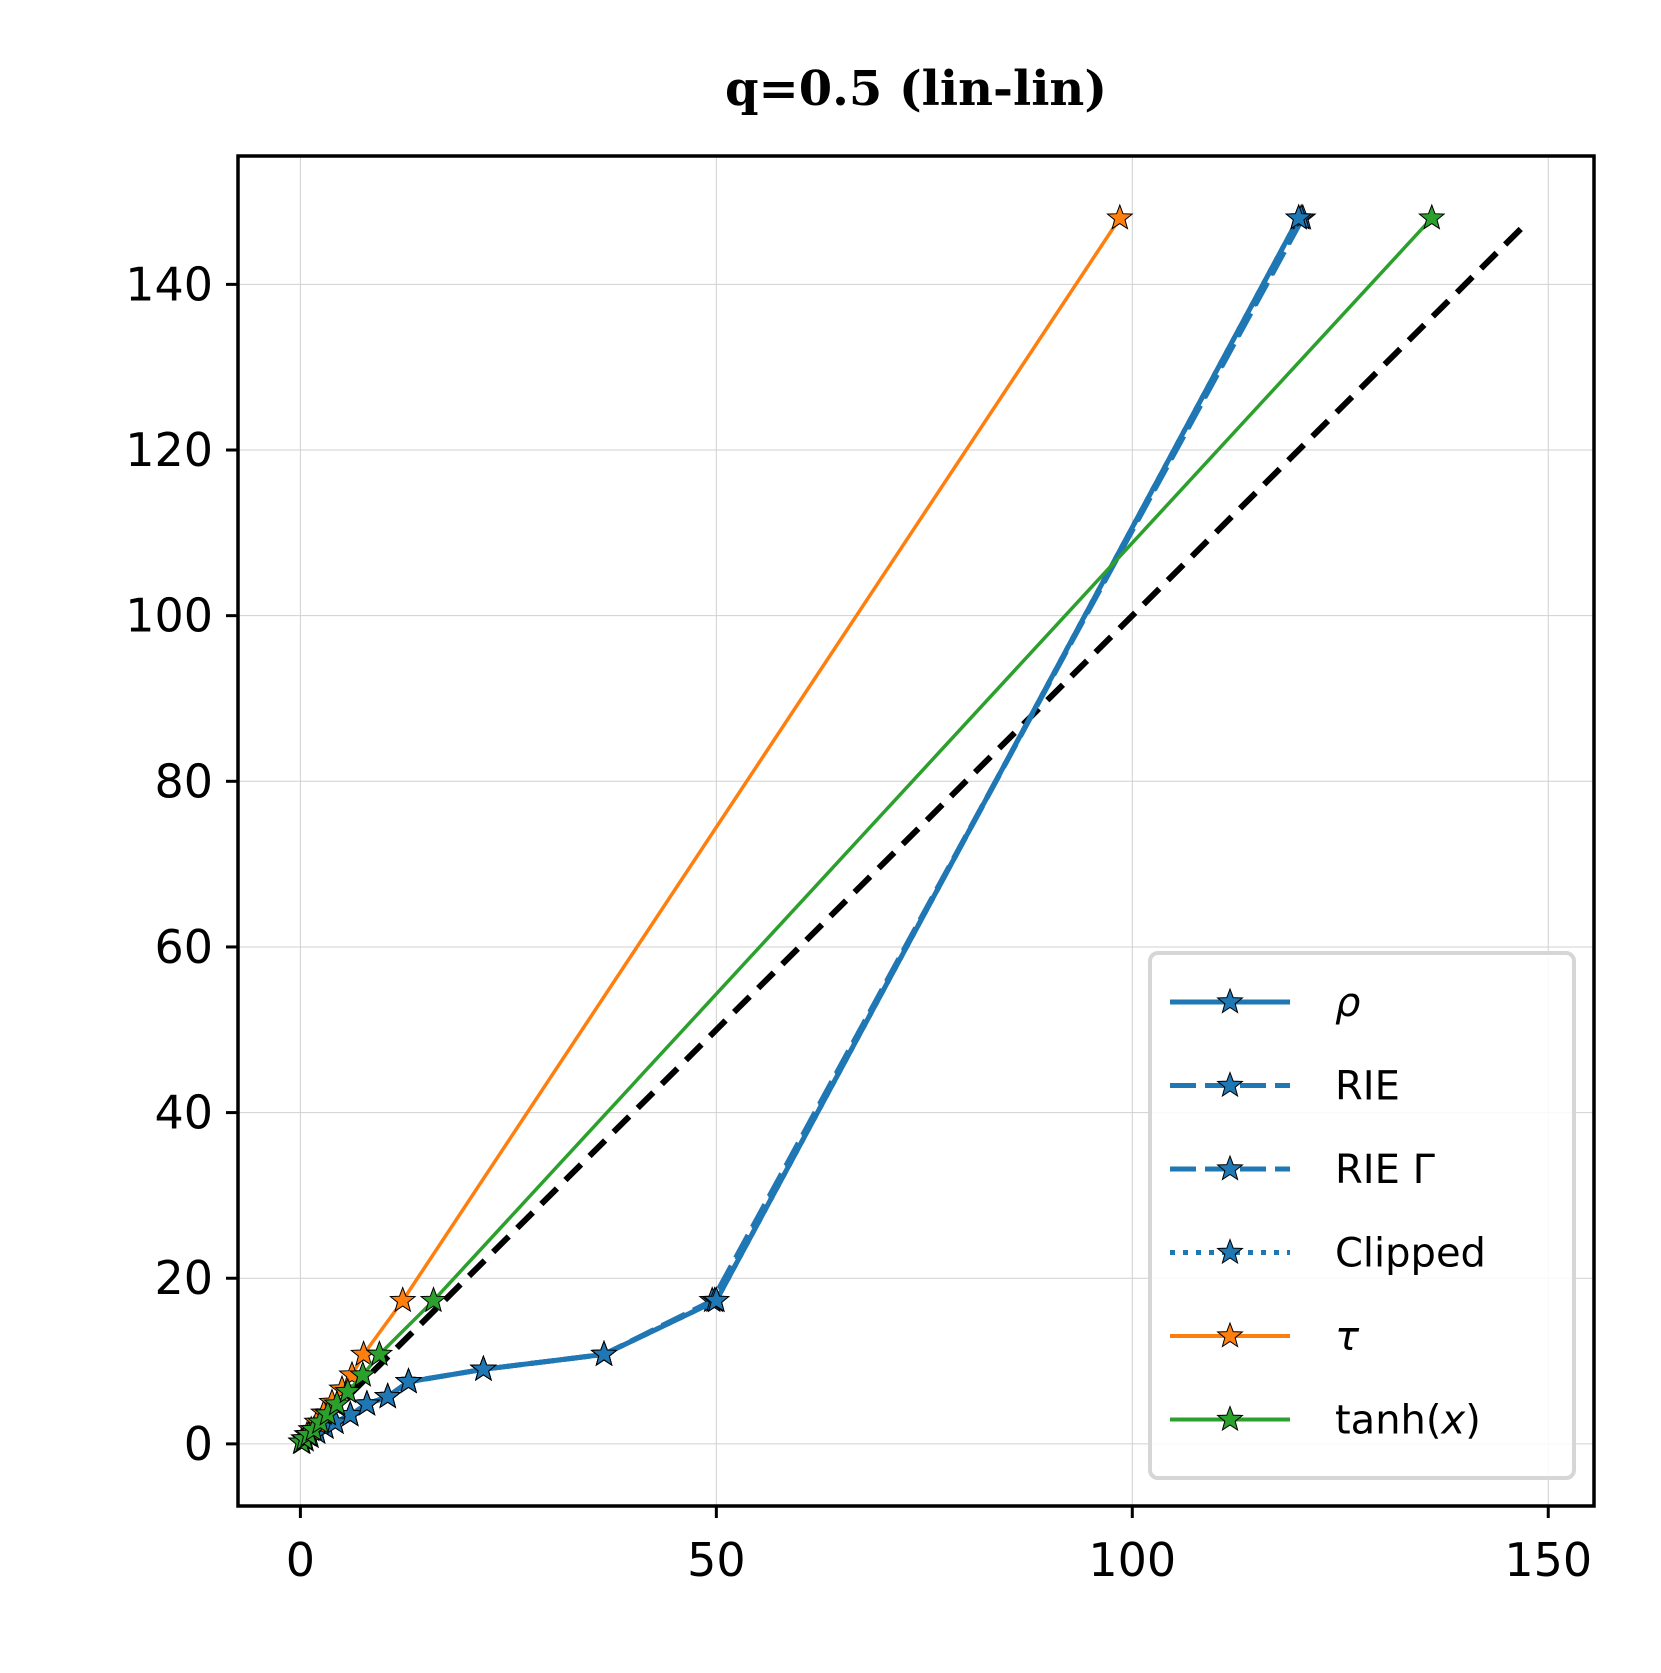 This screenshot has width=1661, height=1673. Describe the element at coordinates (716, 1560) in the screenshot. I see `x-tick-label: 50` at that location.